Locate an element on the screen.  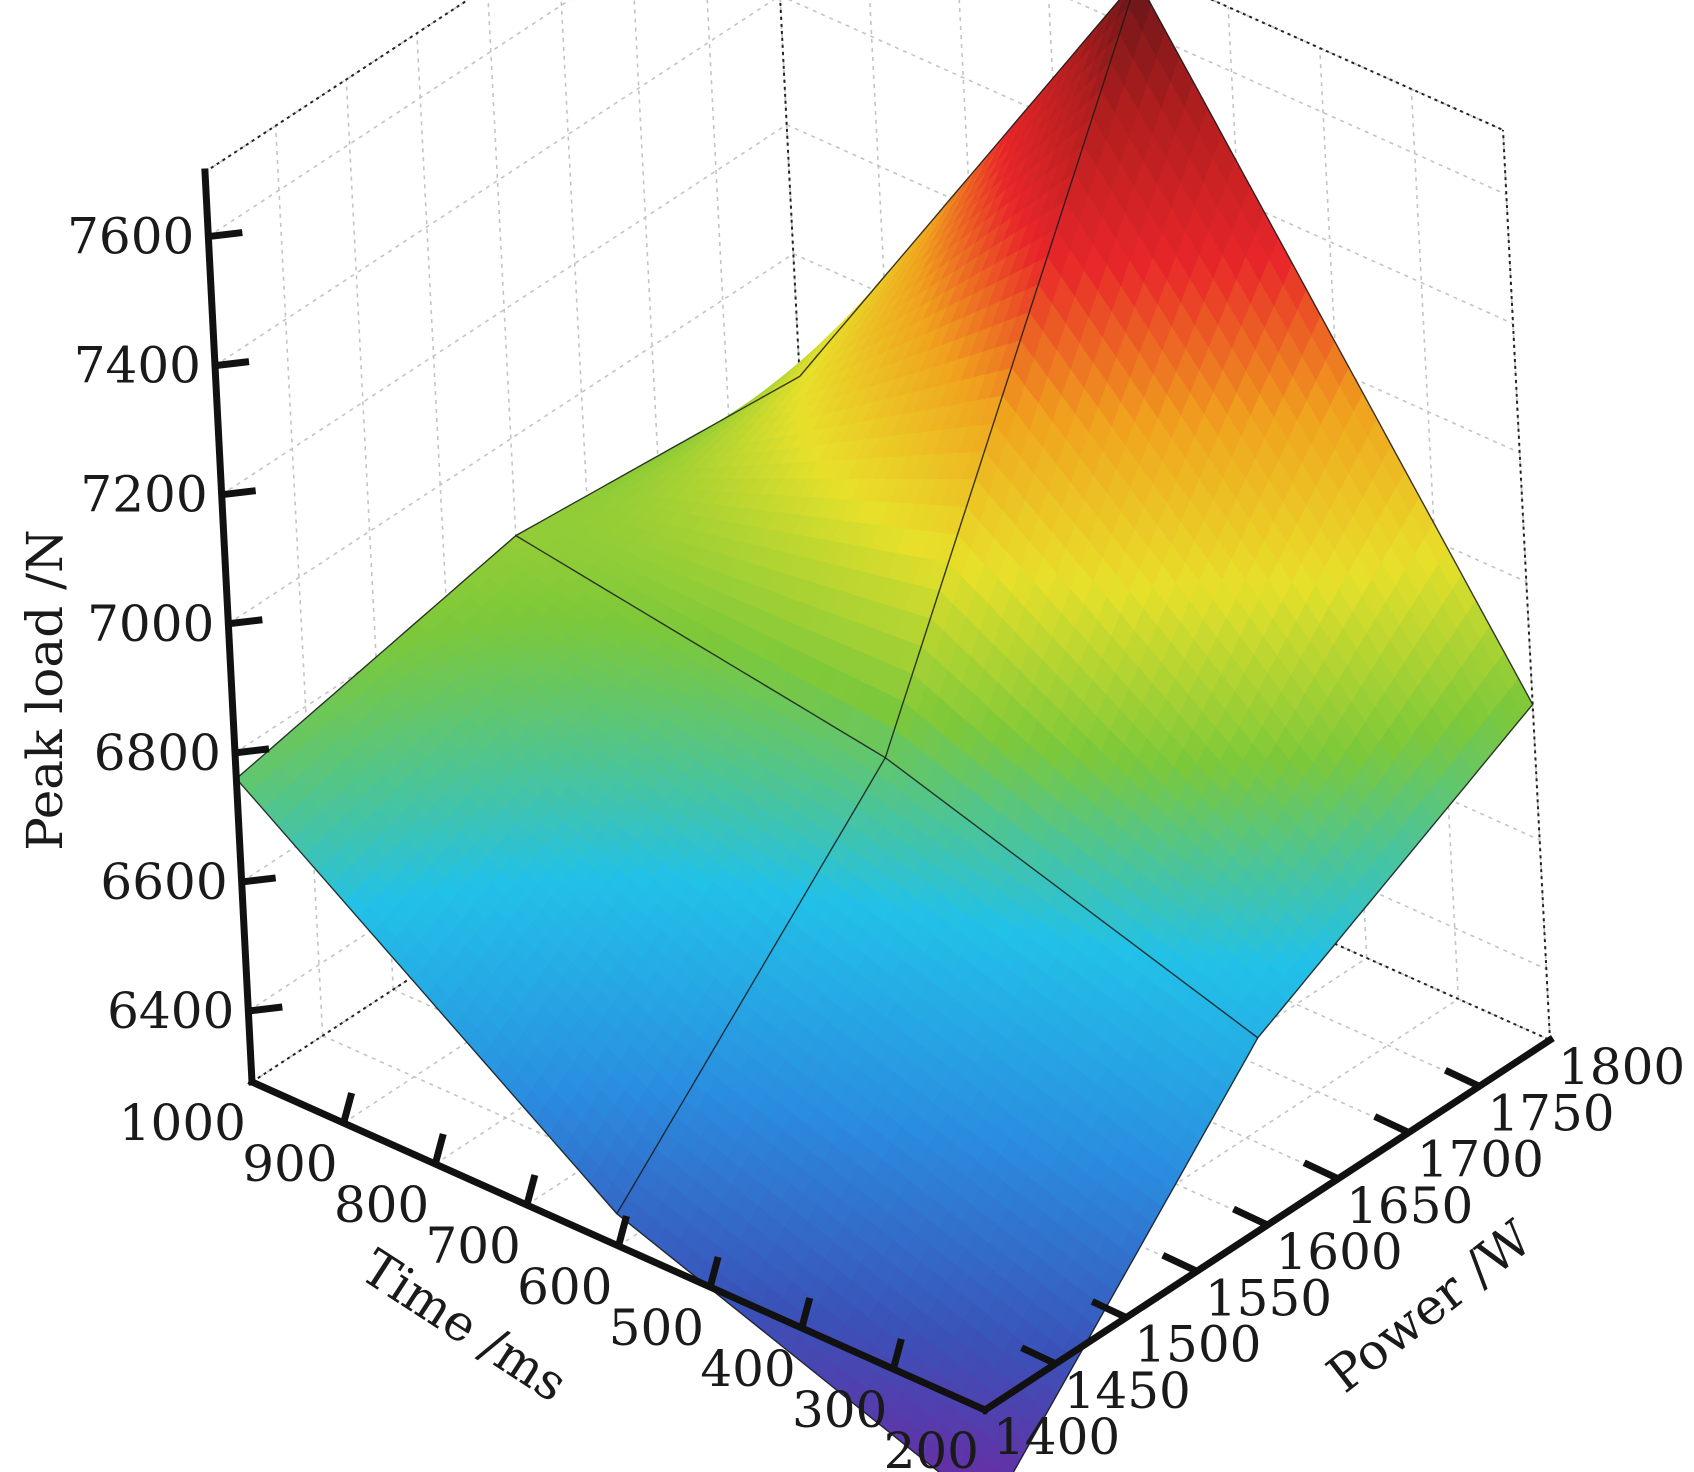
x-tick-label: 800 is located at coordinates (381, 1205).